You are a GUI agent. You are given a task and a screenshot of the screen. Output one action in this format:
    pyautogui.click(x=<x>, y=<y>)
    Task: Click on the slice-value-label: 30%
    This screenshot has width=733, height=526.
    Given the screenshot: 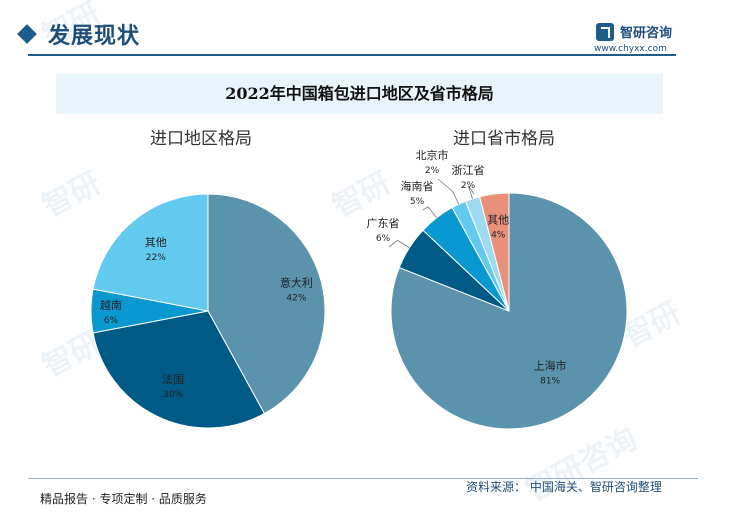 What is the action you would take?
    pyautogui.click(x=173, y=395)
    